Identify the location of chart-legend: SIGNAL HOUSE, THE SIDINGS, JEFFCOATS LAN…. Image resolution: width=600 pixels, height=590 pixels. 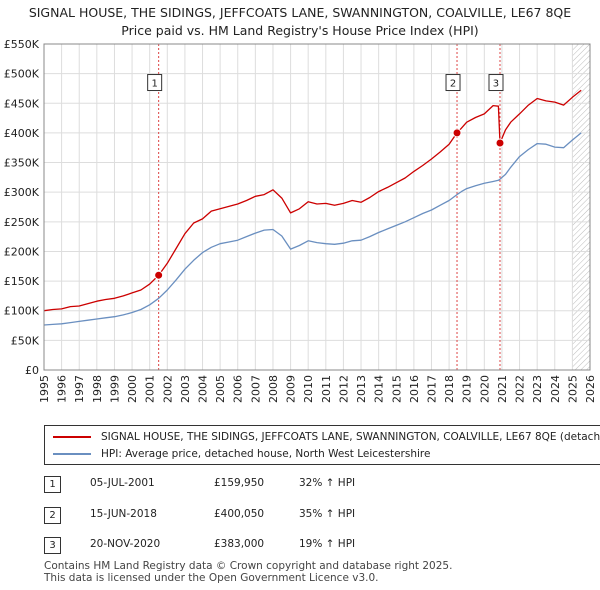
(322, 445).